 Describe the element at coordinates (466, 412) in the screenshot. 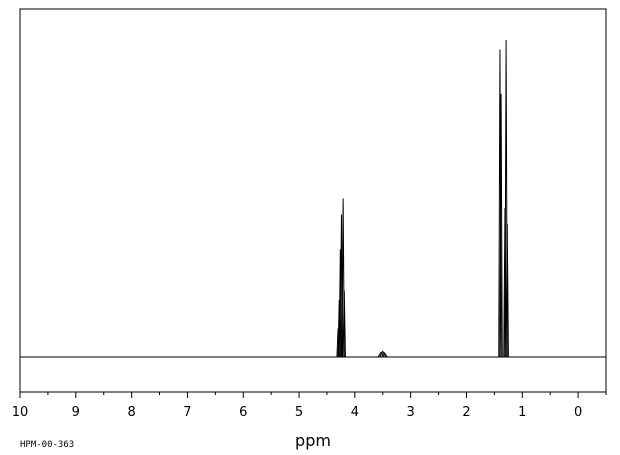

I see `x-tick-label: 2` at that location.